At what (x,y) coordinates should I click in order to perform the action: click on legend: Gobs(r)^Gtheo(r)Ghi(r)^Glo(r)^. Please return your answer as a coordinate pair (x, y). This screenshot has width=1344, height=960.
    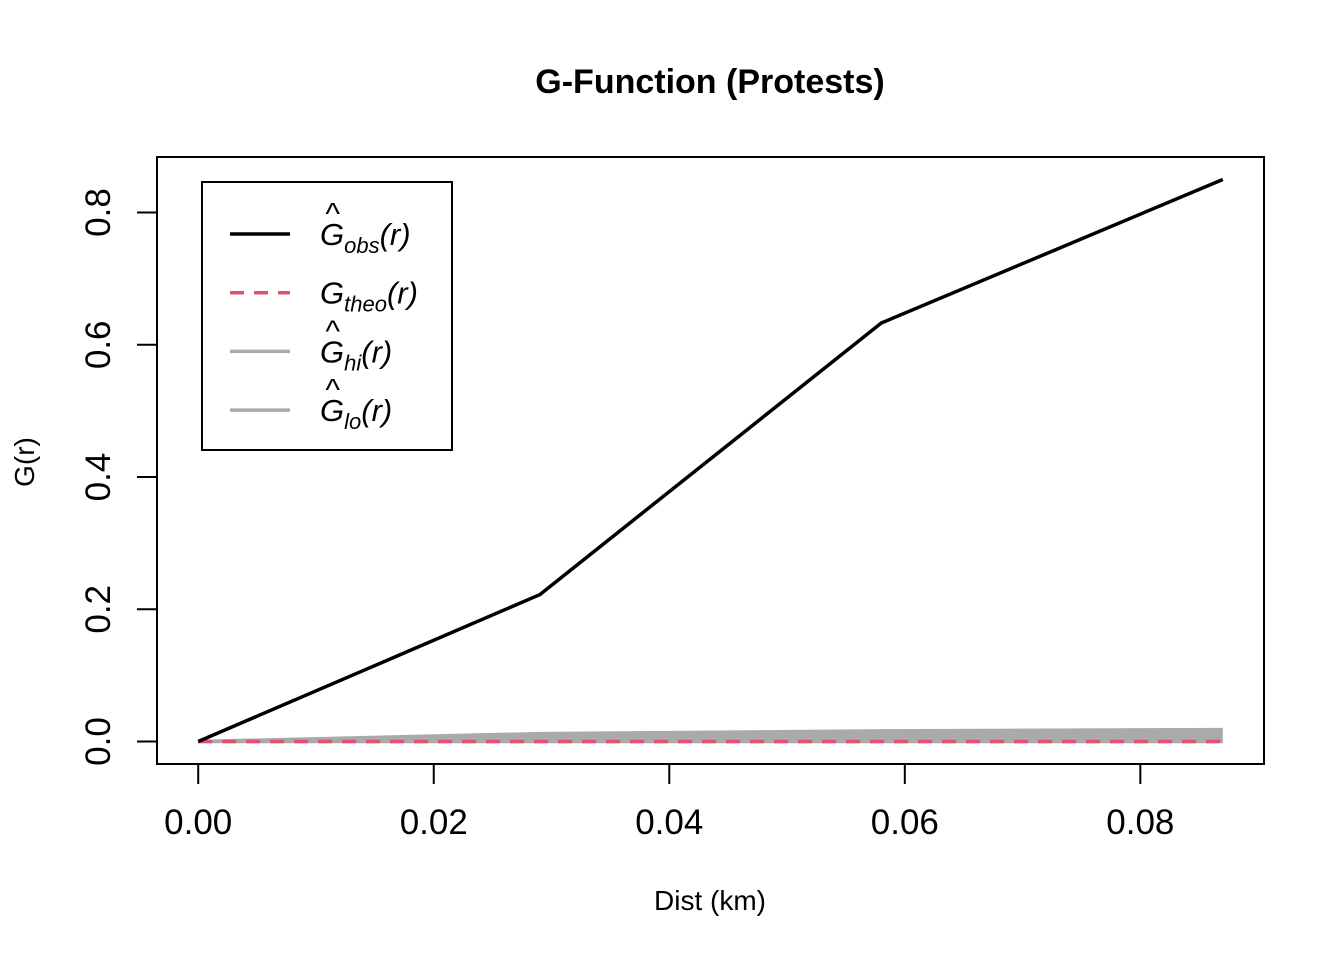
    Looking at the image, I should click on (327, 316).